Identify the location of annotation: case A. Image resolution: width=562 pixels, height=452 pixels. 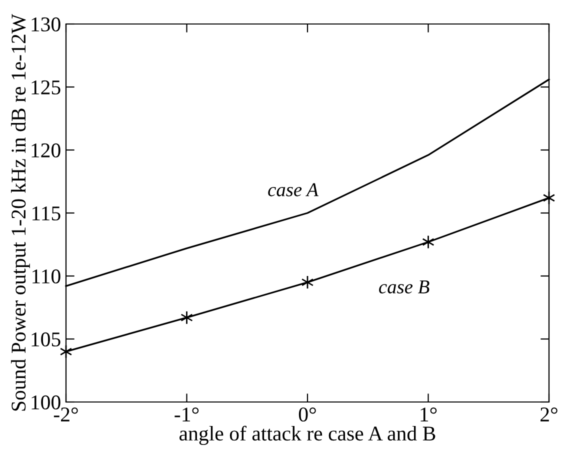
(293, 189).